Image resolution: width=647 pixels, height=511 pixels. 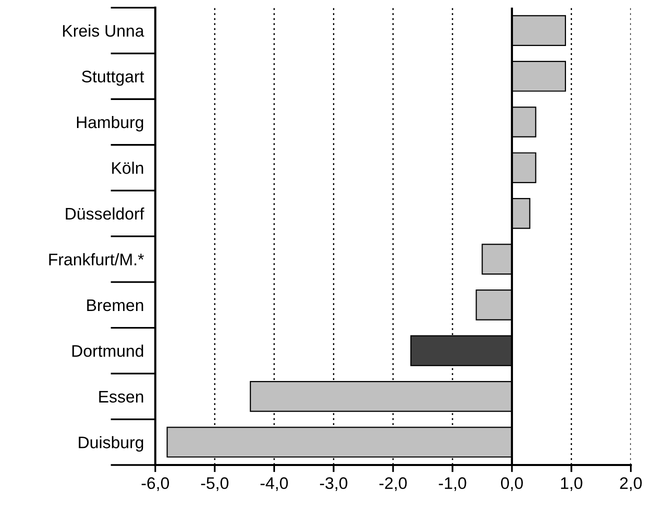 I want to click on x-tick-label: -5,0, so click(x=214, y=484).